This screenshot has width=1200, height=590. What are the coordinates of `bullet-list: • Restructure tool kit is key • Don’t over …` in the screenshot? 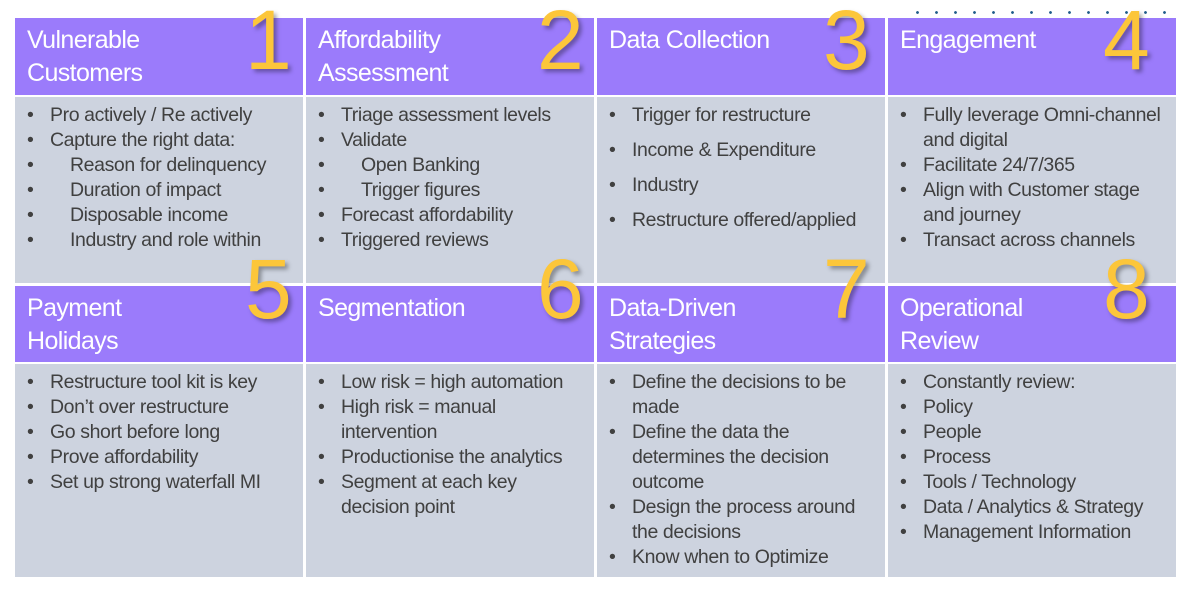 It's located at (159, 432).